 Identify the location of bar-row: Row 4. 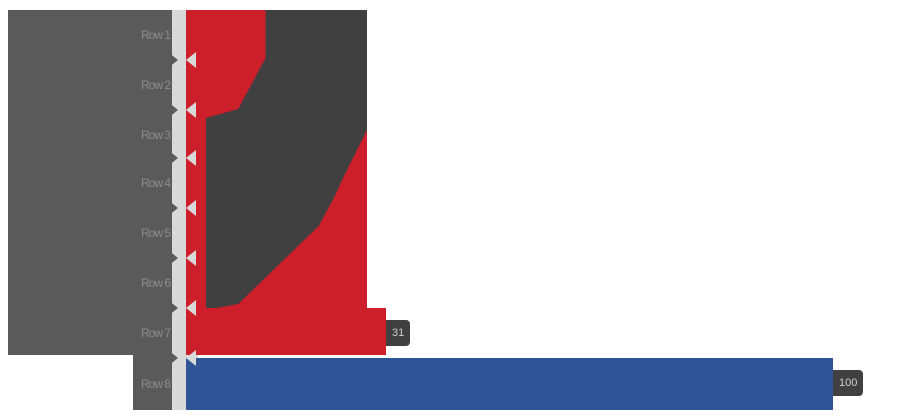
(450, 183).